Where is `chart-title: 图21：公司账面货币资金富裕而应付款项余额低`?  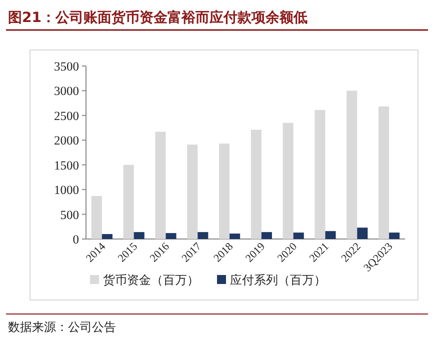
chart-title: 图21：公司账面货币资金富裕而应付款项余额低 is located at coordinates (158, 17).